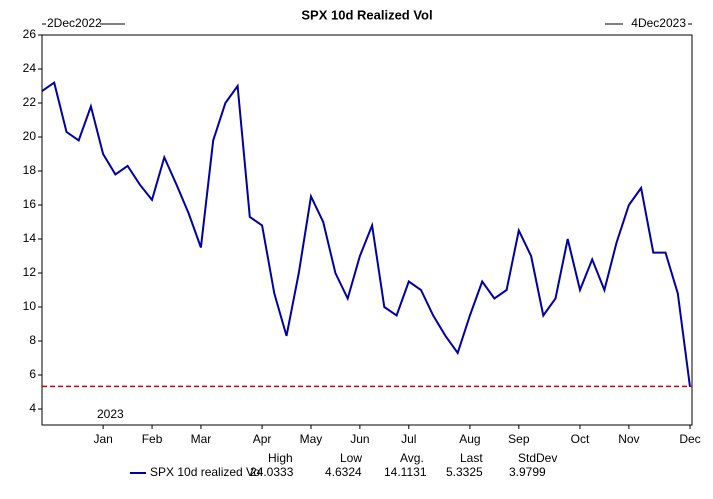 The width and height of the screenshot is (713, 499). I want to click on y-tick-label: 6, so click(32, 374).